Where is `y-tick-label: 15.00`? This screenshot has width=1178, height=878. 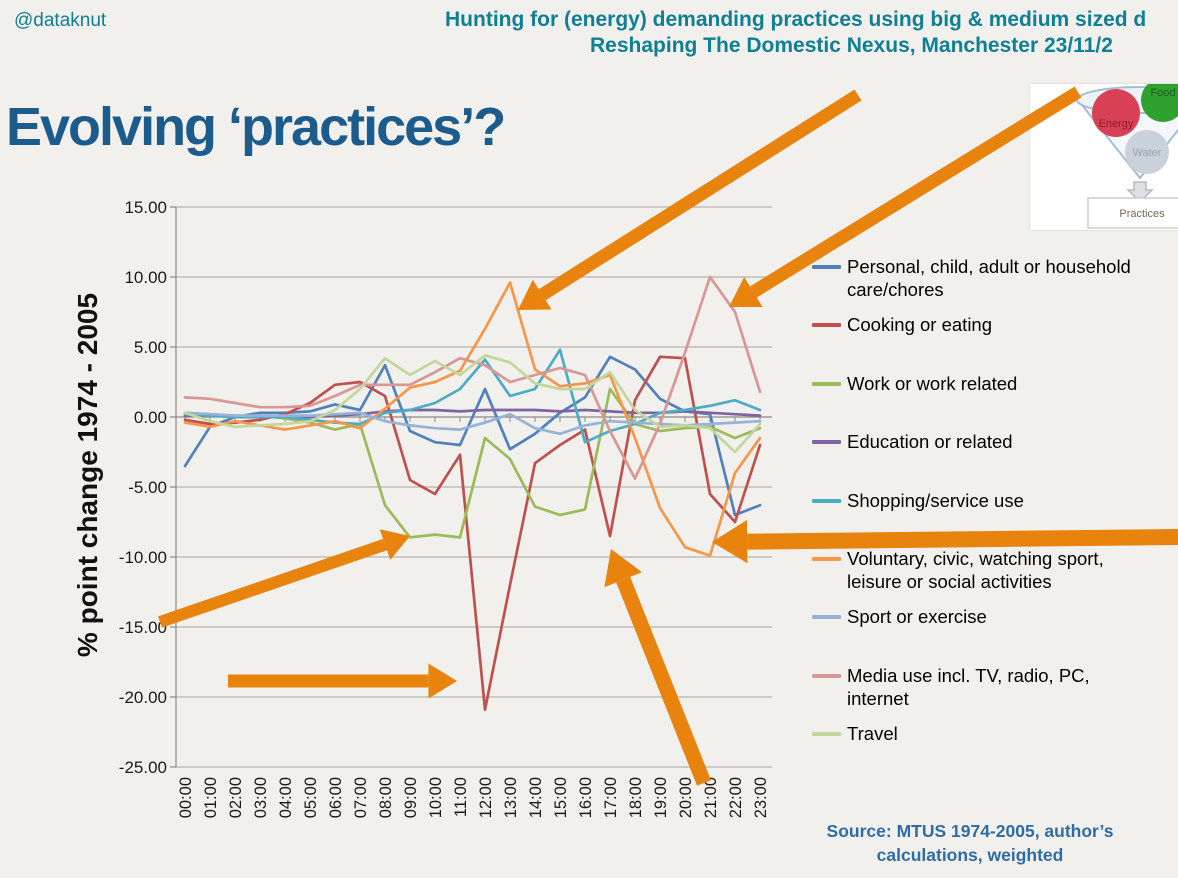 y-tick-label: 15.00 is located at coordinates (145, 207).